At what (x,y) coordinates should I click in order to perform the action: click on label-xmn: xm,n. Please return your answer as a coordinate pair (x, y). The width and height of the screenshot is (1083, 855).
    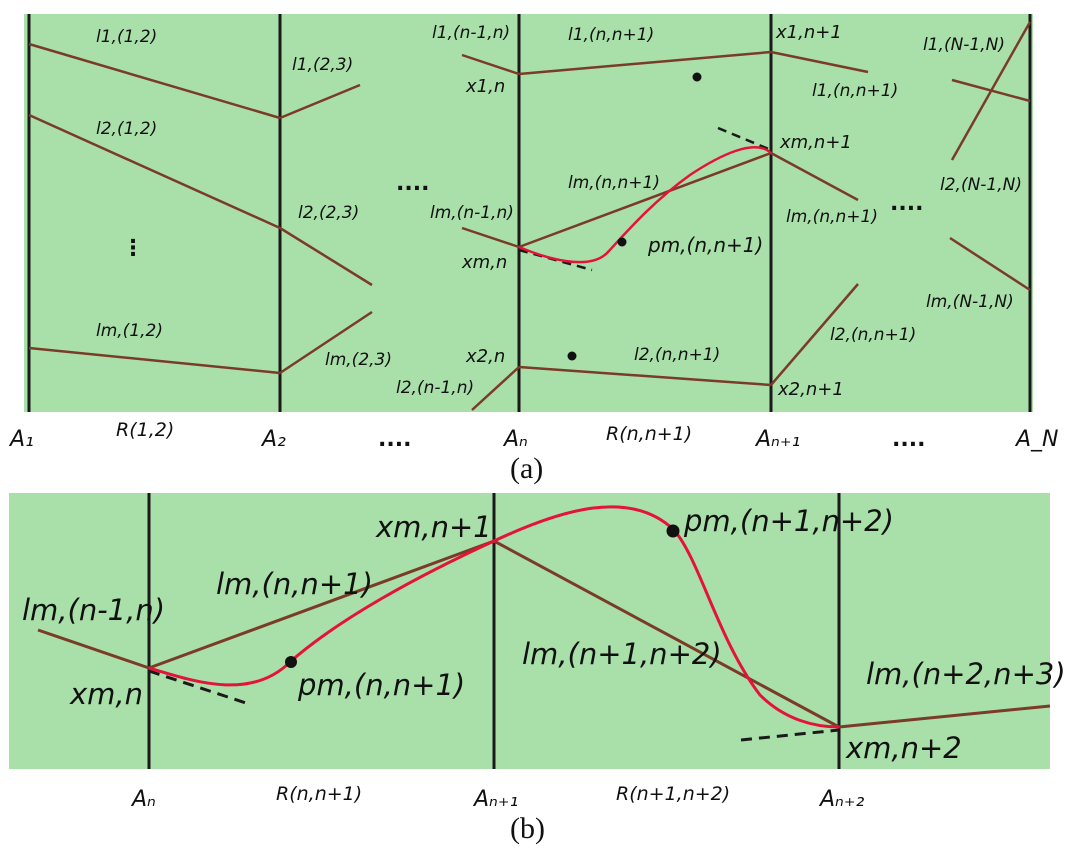
    Looking at the image, I should click on (484, 262).